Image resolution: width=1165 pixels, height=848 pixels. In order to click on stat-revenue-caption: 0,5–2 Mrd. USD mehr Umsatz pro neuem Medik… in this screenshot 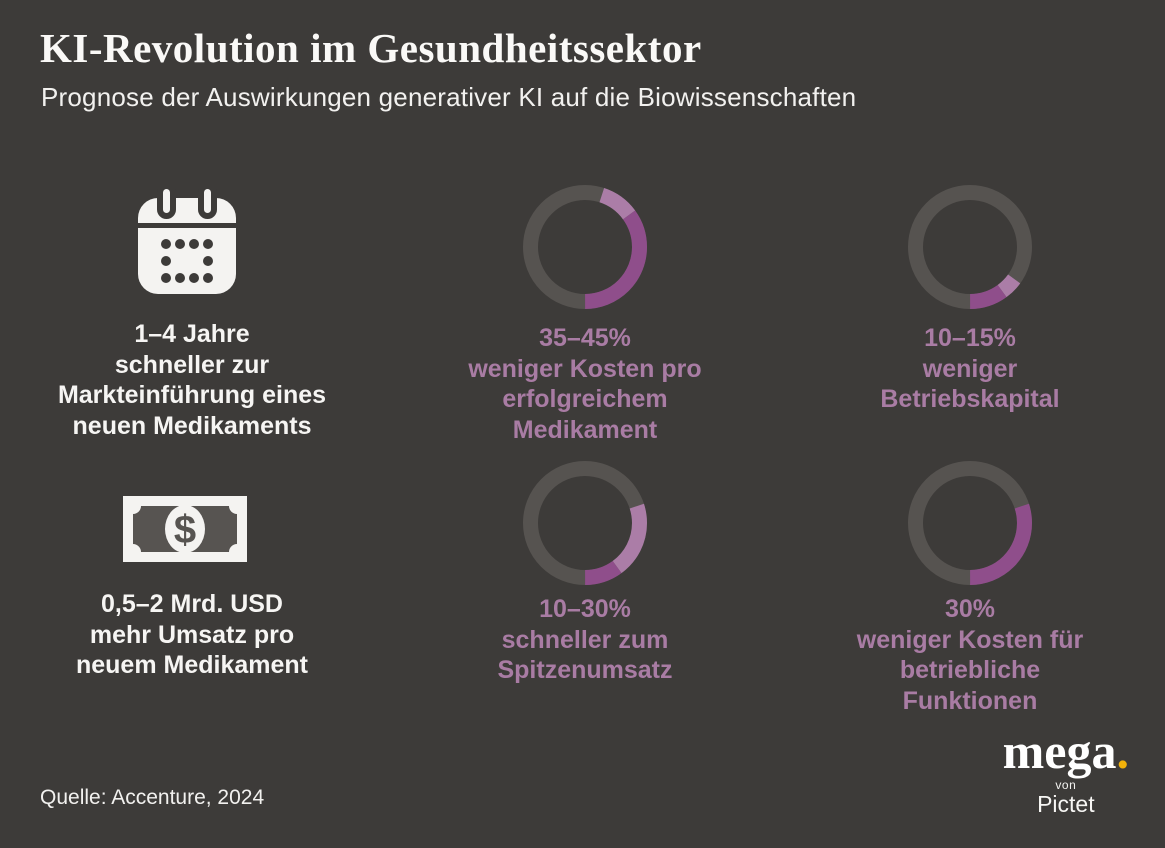, I will do `click(192, 635)`.